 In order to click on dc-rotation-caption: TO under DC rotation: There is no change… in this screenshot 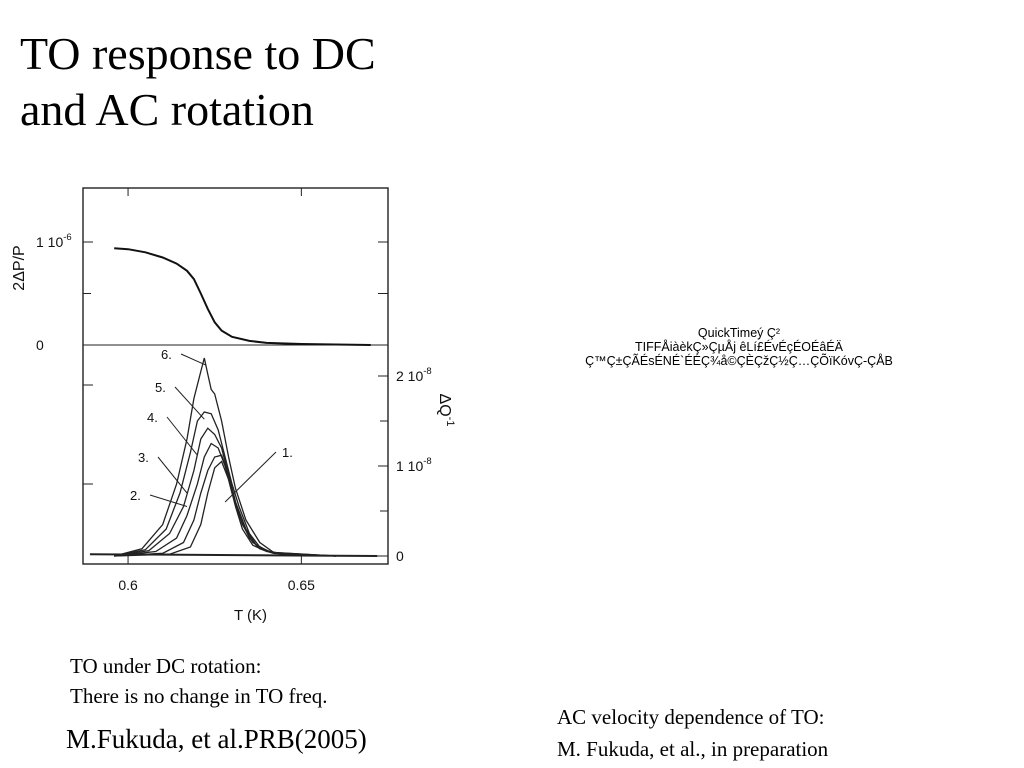, I will do `click(199, 681)`.